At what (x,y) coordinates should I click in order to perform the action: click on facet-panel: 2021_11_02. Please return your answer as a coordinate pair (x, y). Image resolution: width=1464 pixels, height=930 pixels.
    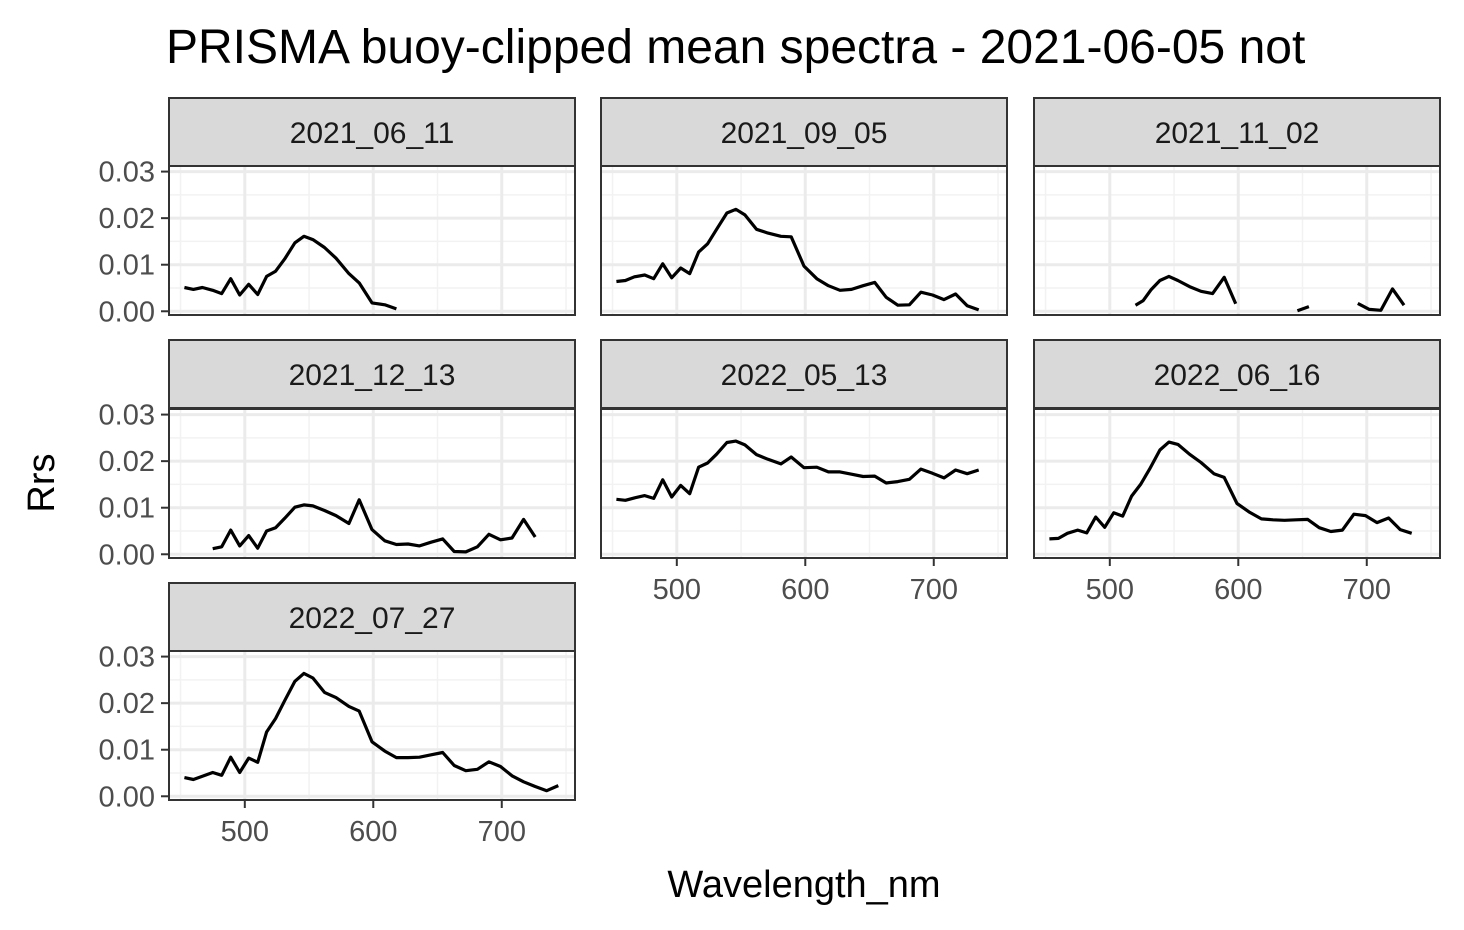
    Looking at the image, I should click on (1237, 206).